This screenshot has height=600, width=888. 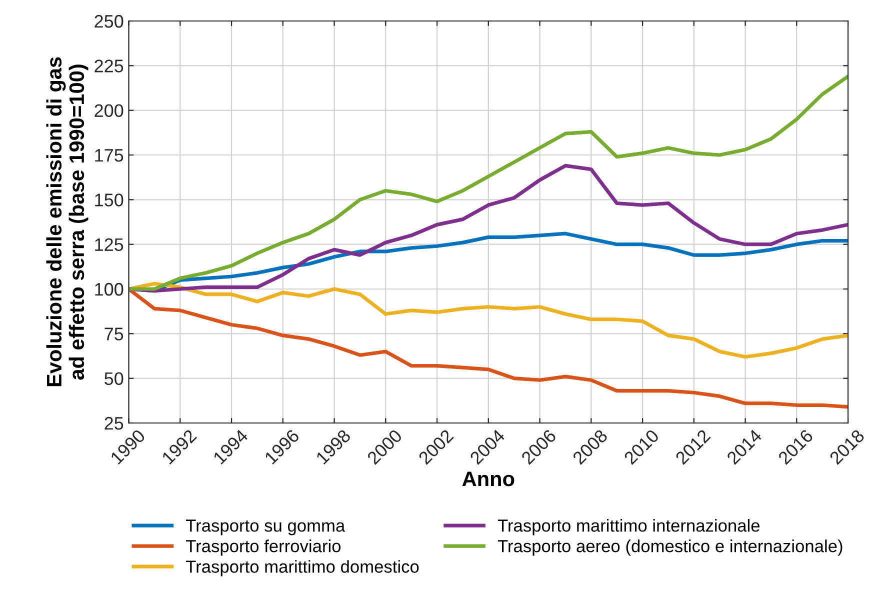 I want to click on legend-label: Trasporto aereo (domestico e internazionale), so click(x=670, y=548).